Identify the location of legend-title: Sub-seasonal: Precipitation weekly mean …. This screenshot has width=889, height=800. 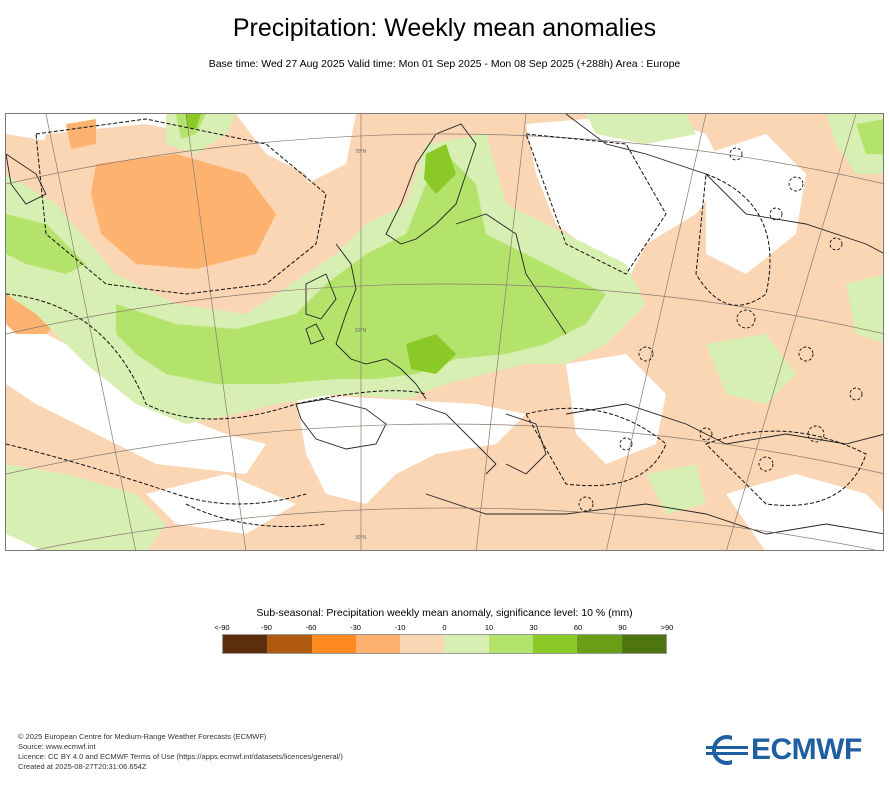
(444, 613).